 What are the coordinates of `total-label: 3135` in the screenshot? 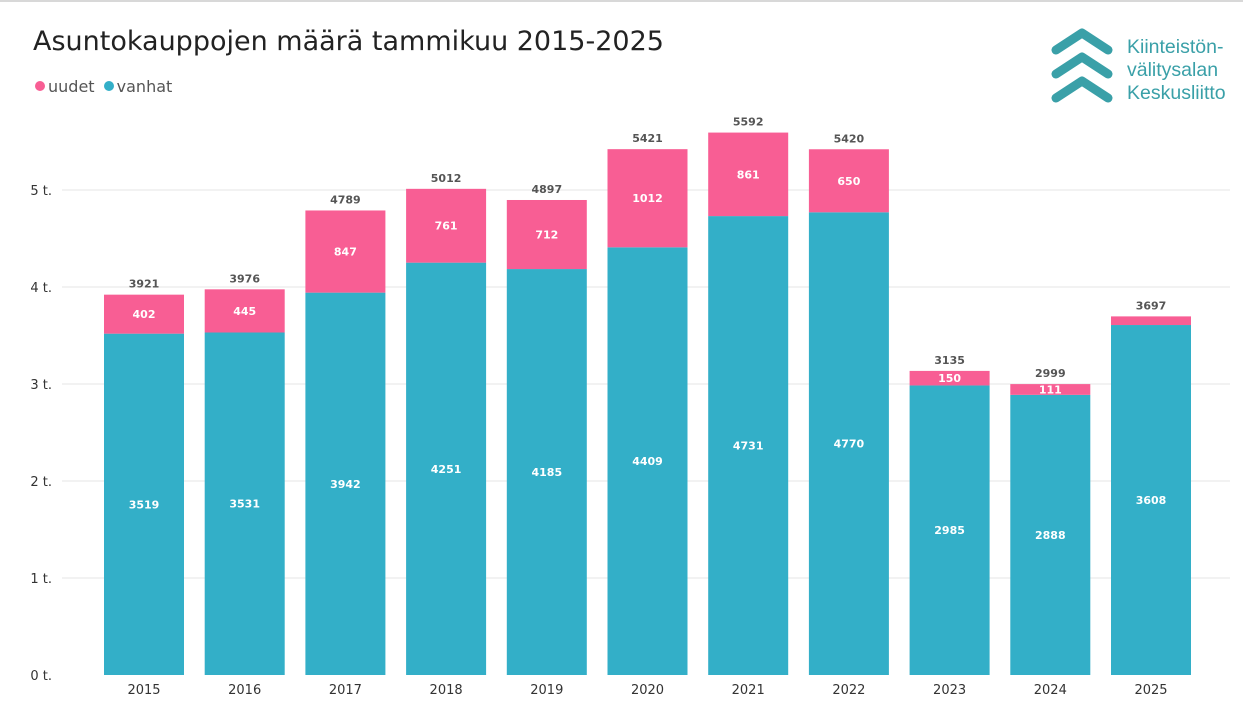 It's located at (949, 360).